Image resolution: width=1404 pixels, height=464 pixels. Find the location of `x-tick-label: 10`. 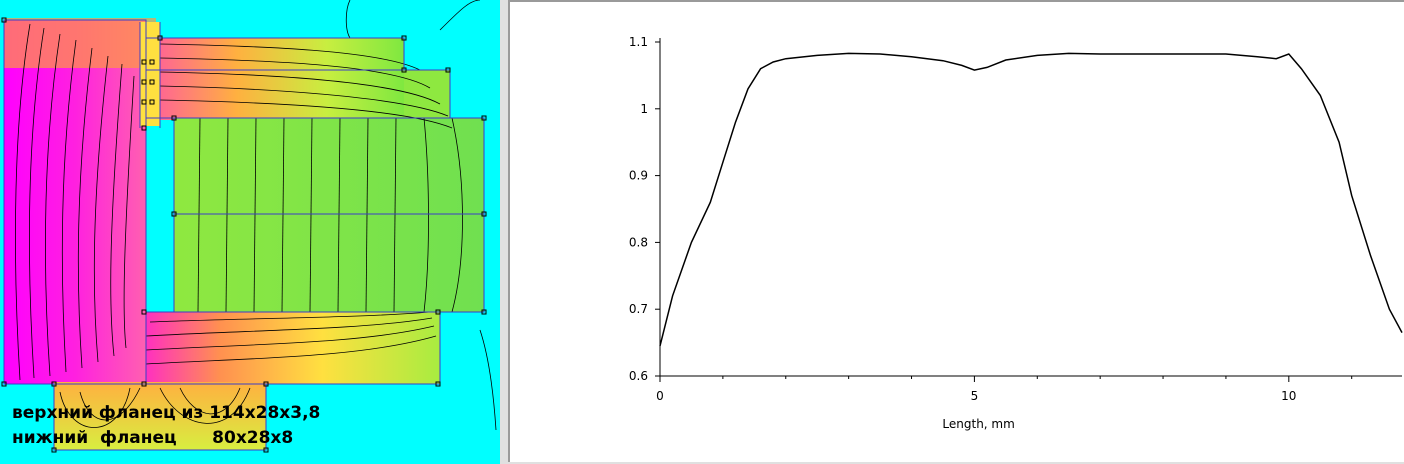

x-tick-label: 10 is located at coordinates (1288, 396).